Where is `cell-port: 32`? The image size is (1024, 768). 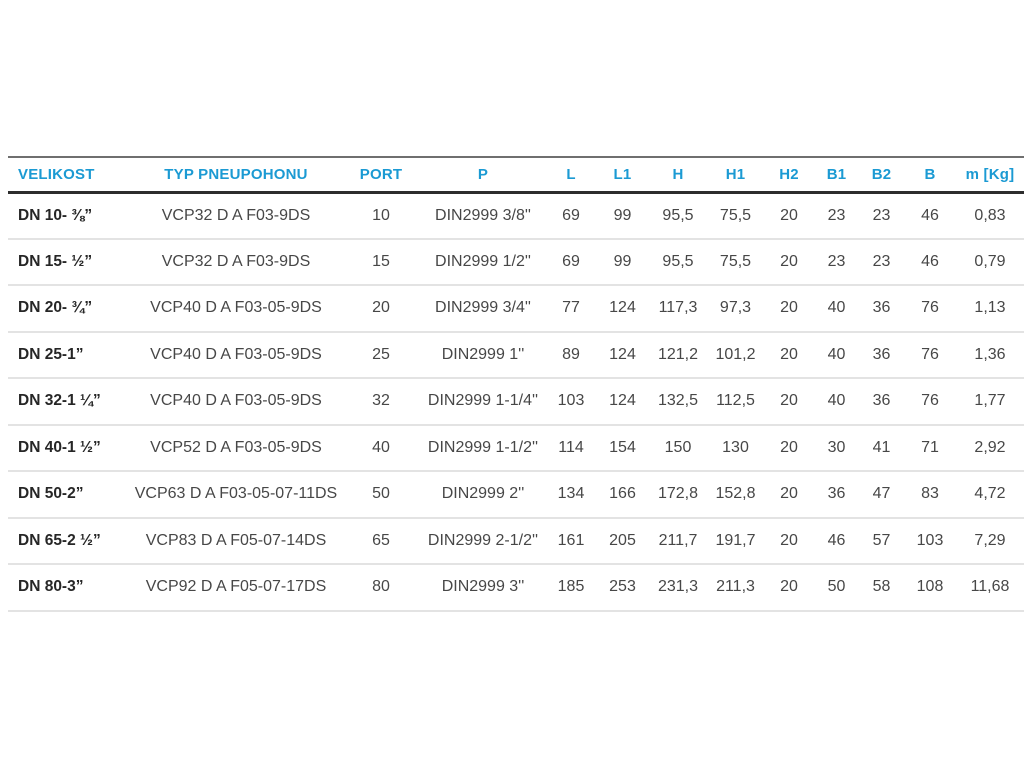
cell-port: 32 is located at coordinates (381, 401).